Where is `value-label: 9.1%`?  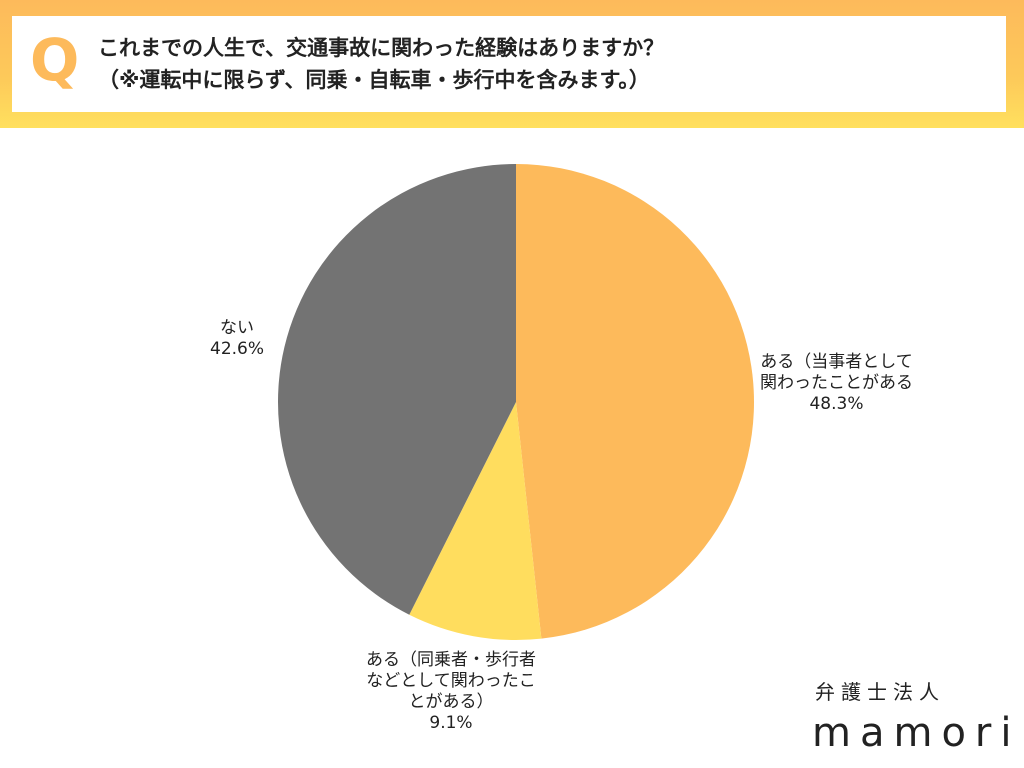
value-label: 9.1% is located at coordinates (451, 723).